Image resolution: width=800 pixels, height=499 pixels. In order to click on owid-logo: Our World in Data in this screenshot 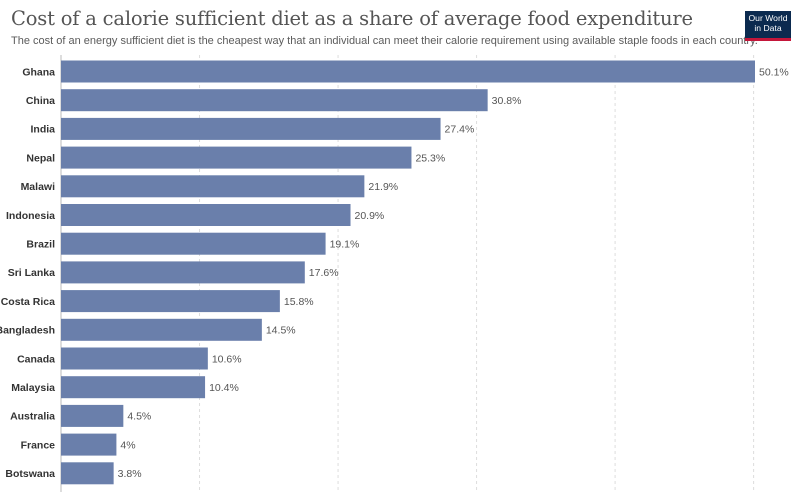, I will do `click(768, 26)`.